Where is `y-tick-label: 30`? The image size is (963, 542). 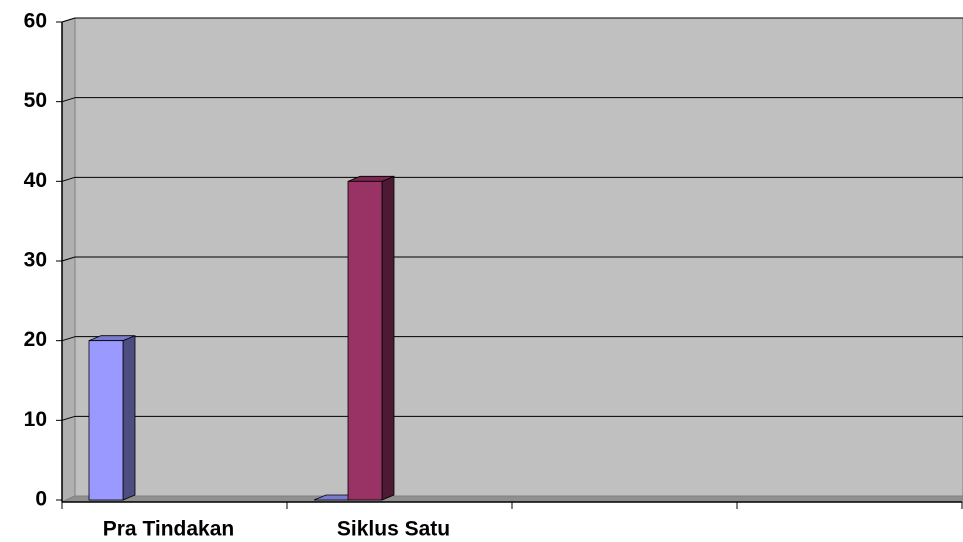 y-tick-label: 30 is located at coordinates (35, 260).